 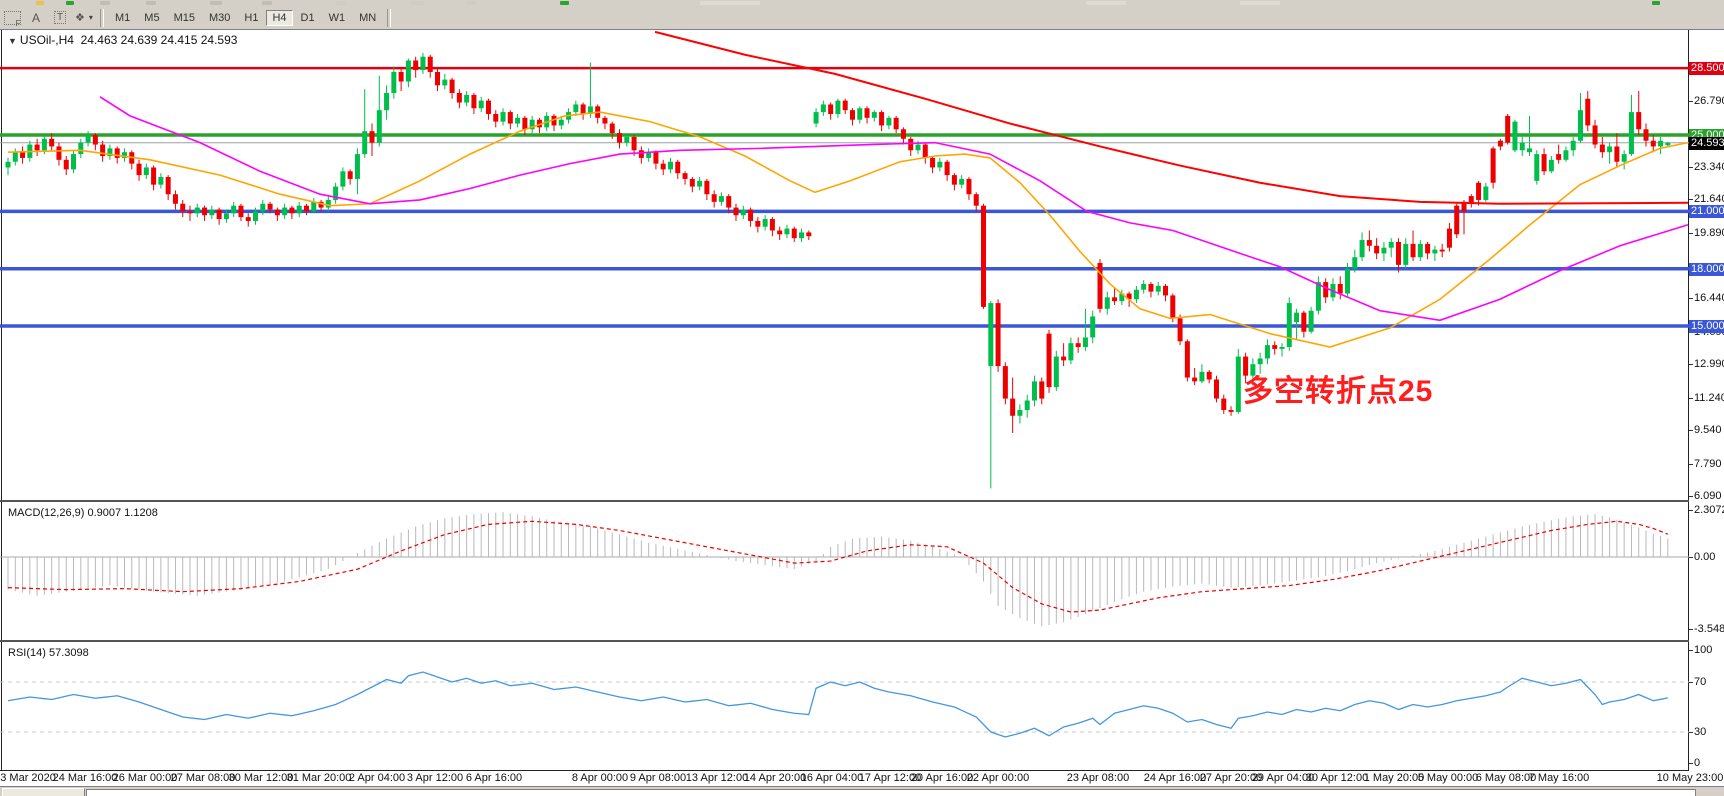 I want to click on price-tick: 6.090, so click(x=1708, y=496).